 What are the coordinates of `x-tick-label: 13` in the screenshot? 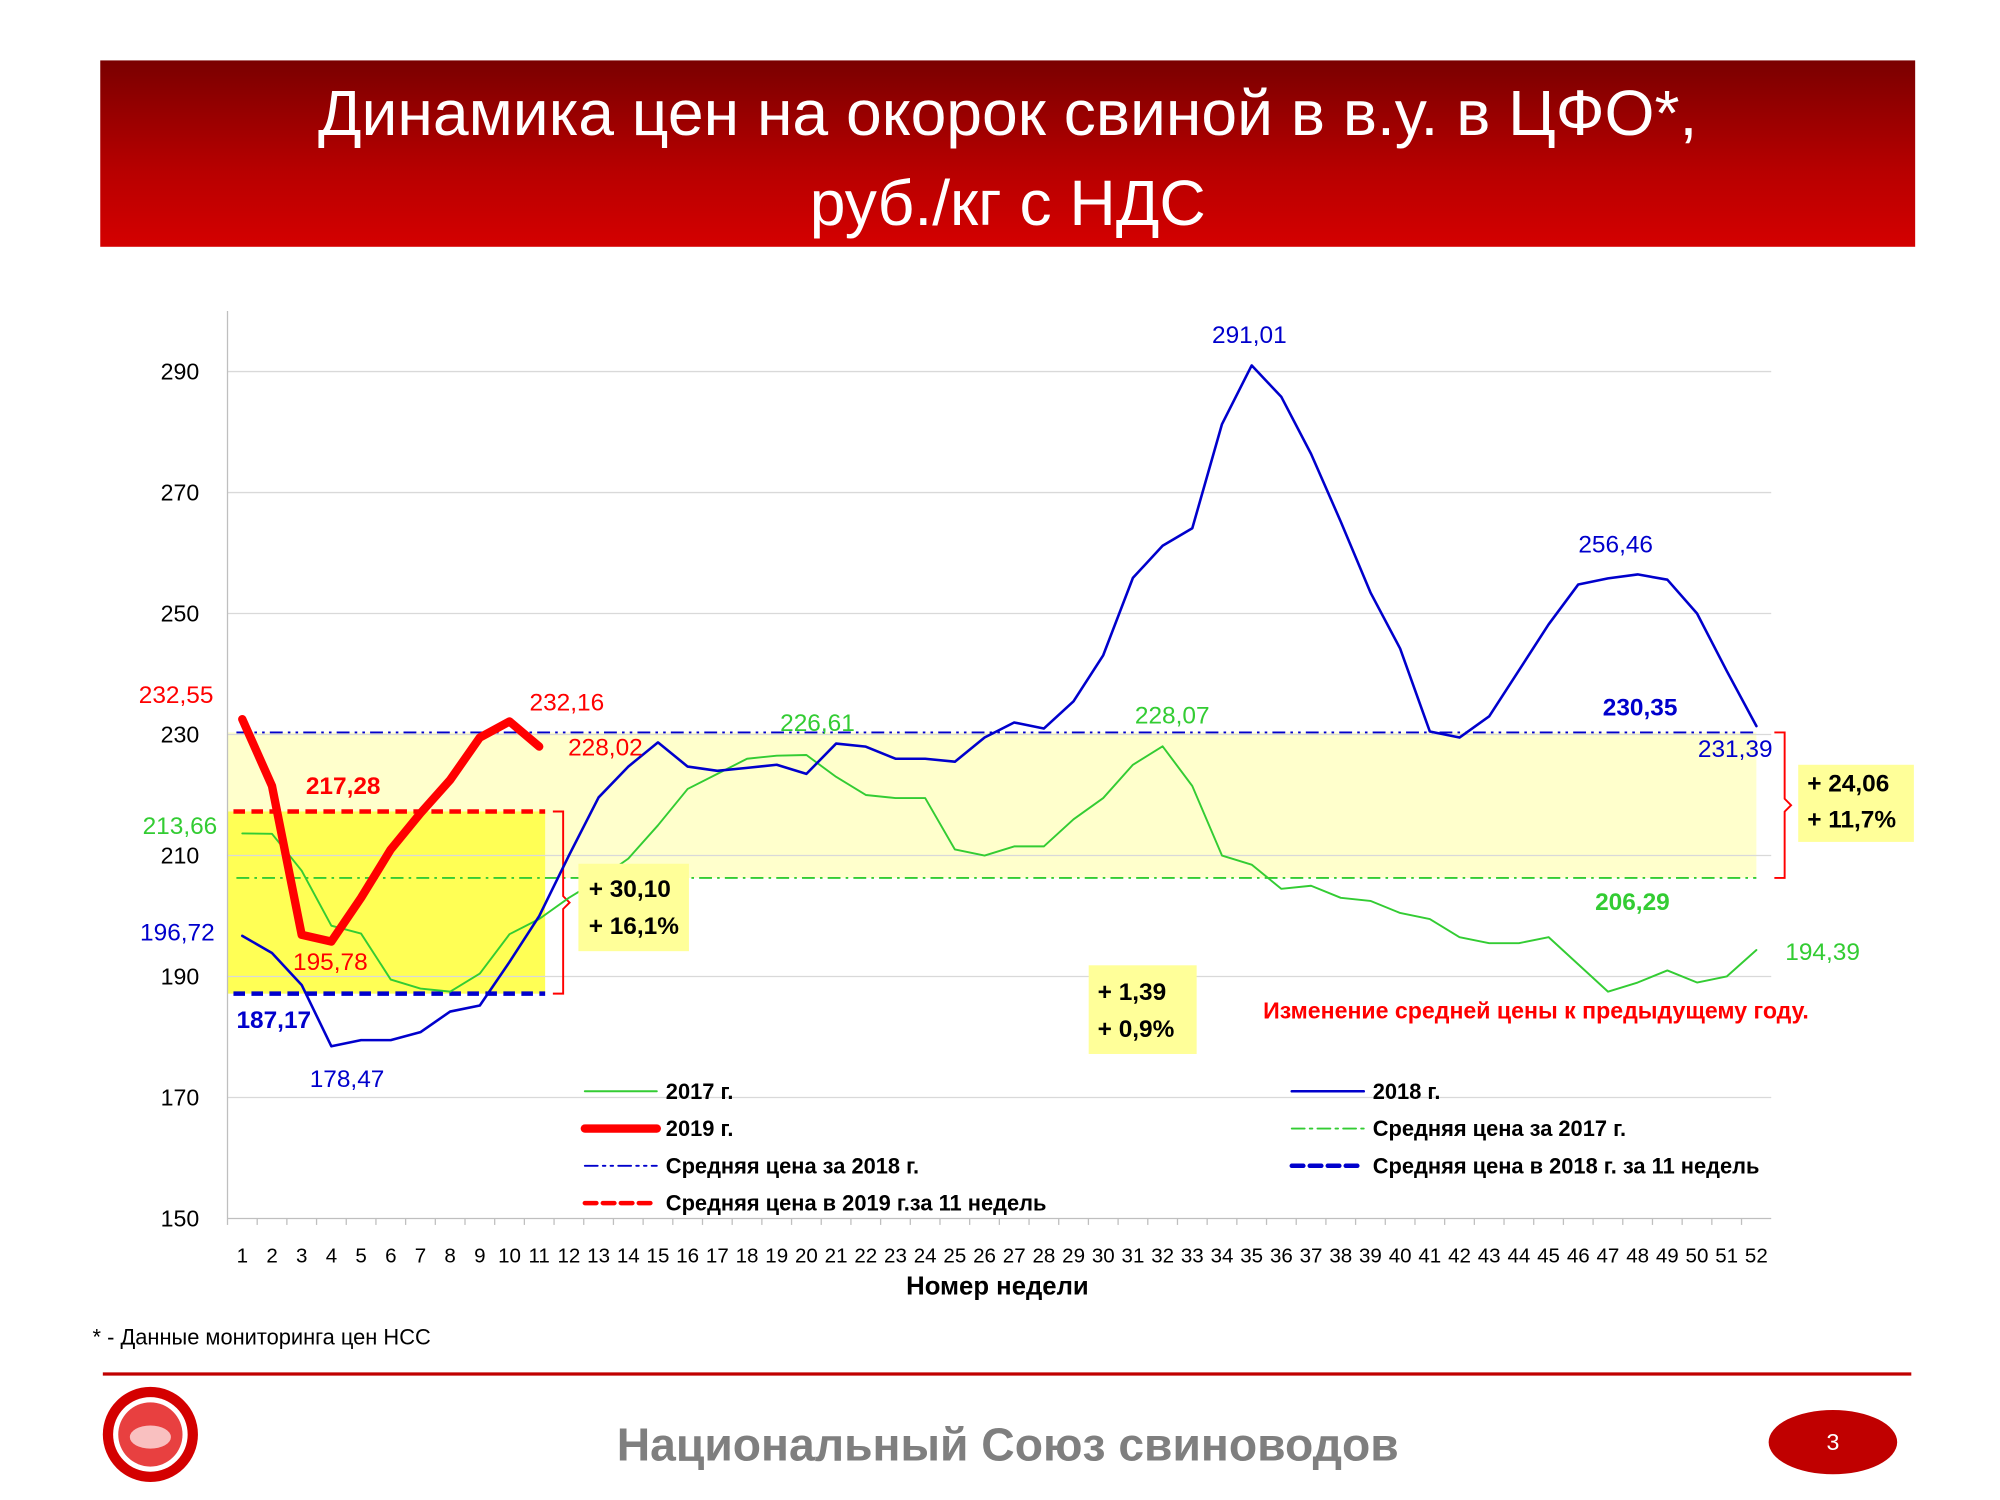 It's located at (598, 1255).